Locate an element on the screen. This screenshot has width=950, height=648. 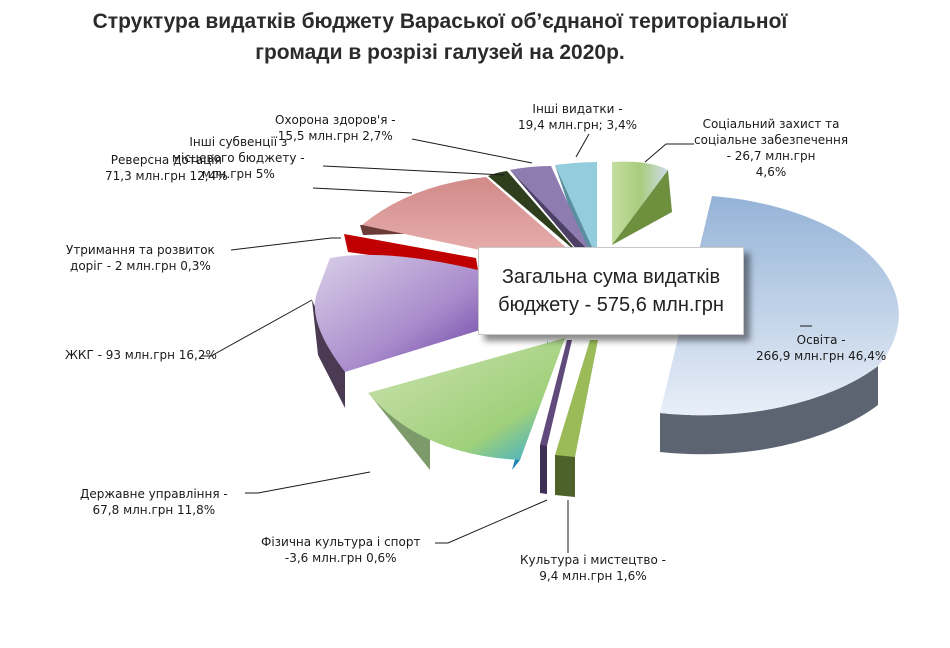
label-gov: Державне управління - 67,8 млн.грн 11,8% is located at coordinates (154, 502).